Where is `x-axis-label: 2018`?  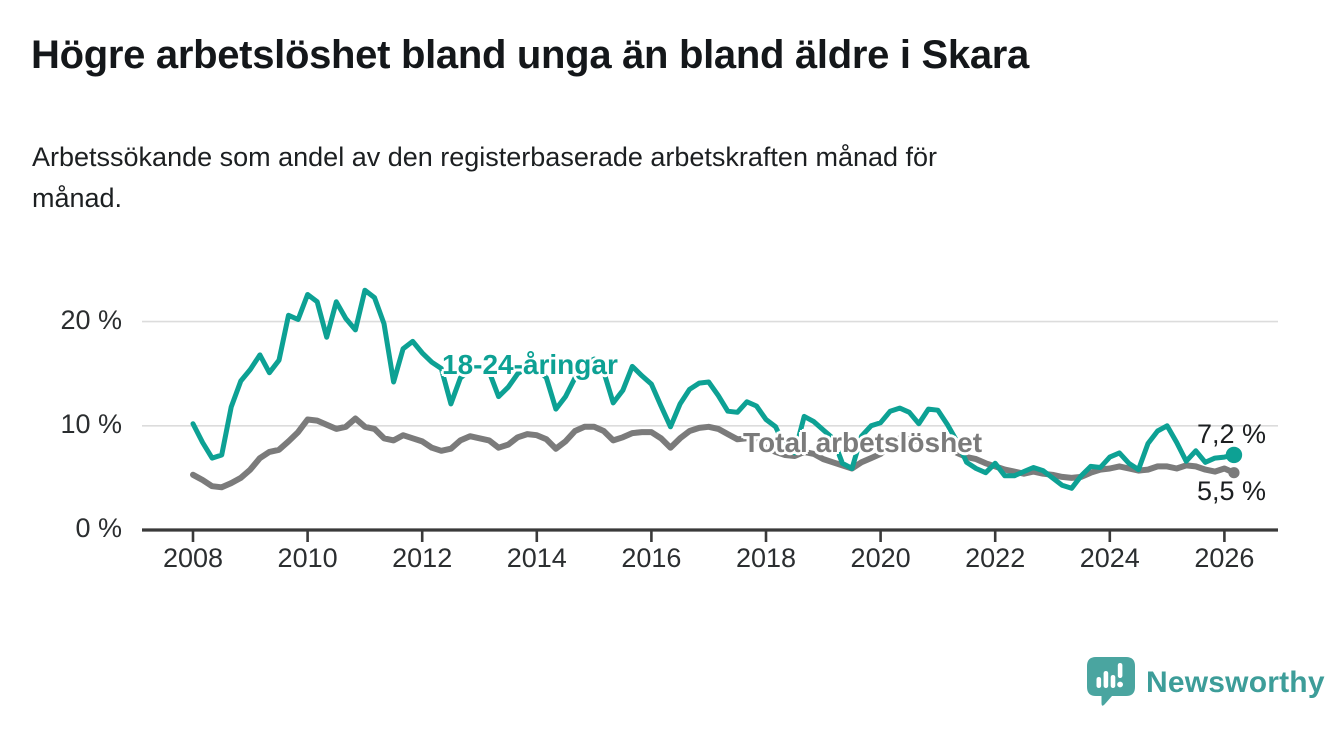 x-axis-label: 2018 is located at coordinates (766, 558).